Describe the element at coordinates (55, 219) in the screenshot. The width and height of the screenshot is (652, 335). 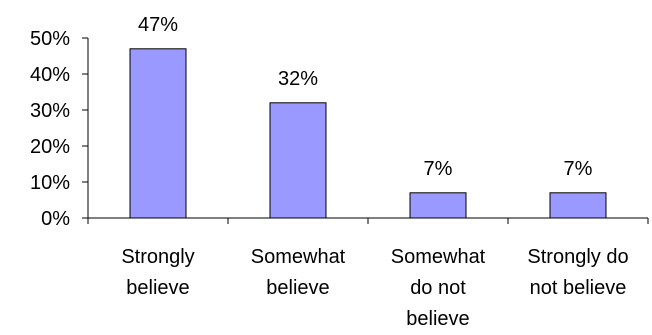
I see `y-tick-label: 0%` at that location.